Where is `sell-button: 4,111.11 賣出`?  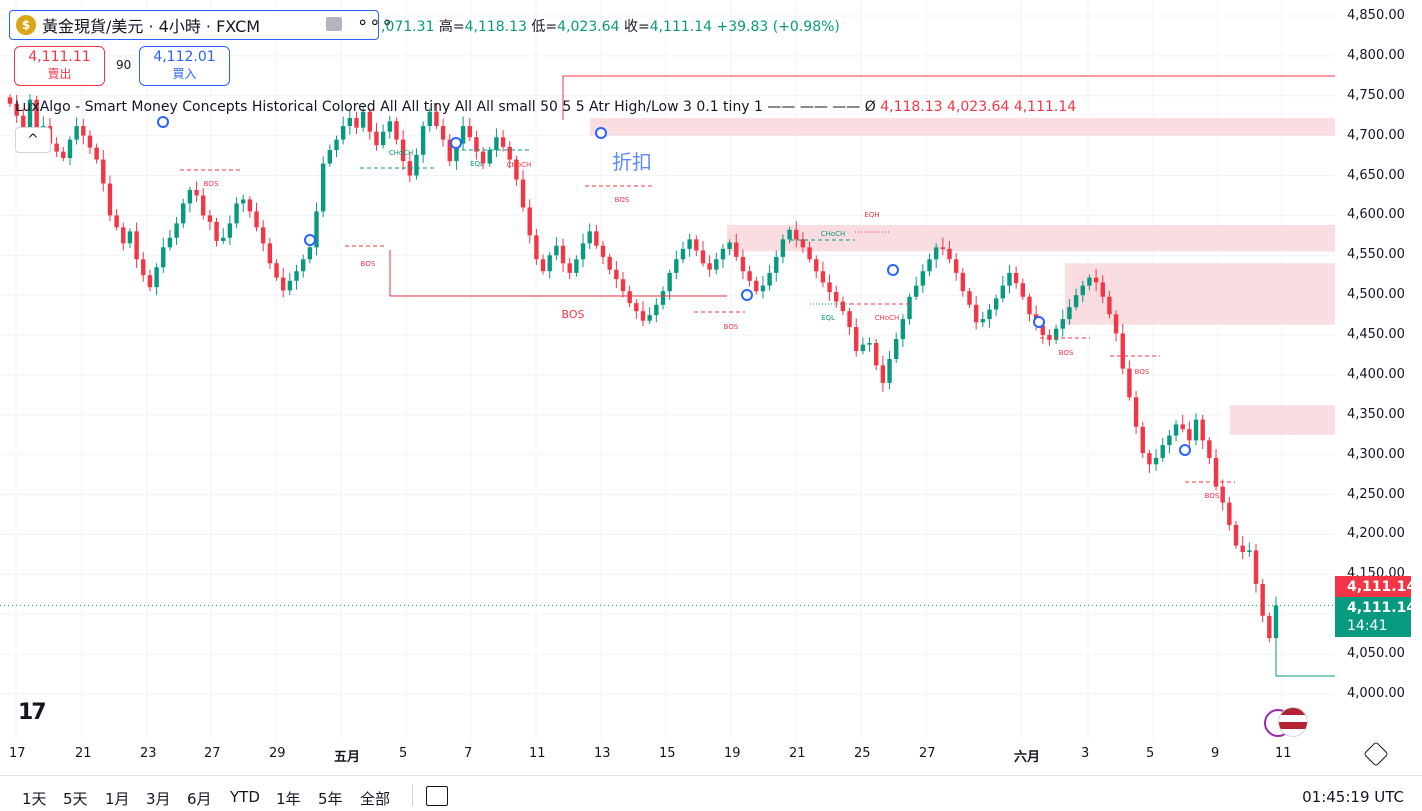 sell-button: 4,111.11 賣出 is located at coordinates (59, 66).